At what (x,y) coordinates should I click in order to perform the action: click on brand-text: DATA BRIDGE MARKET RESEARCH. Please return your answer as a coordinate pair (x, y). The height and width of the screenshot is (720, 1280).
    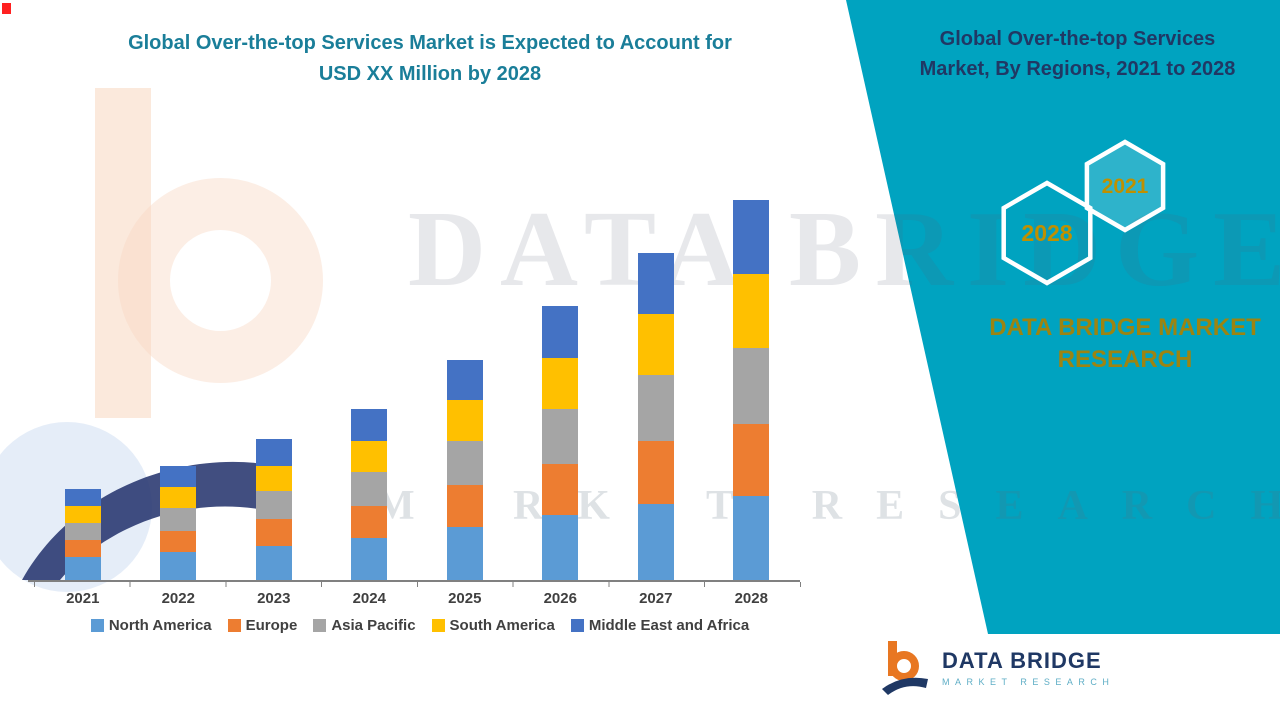
    Looking at the image, I should click on (1125, 344).